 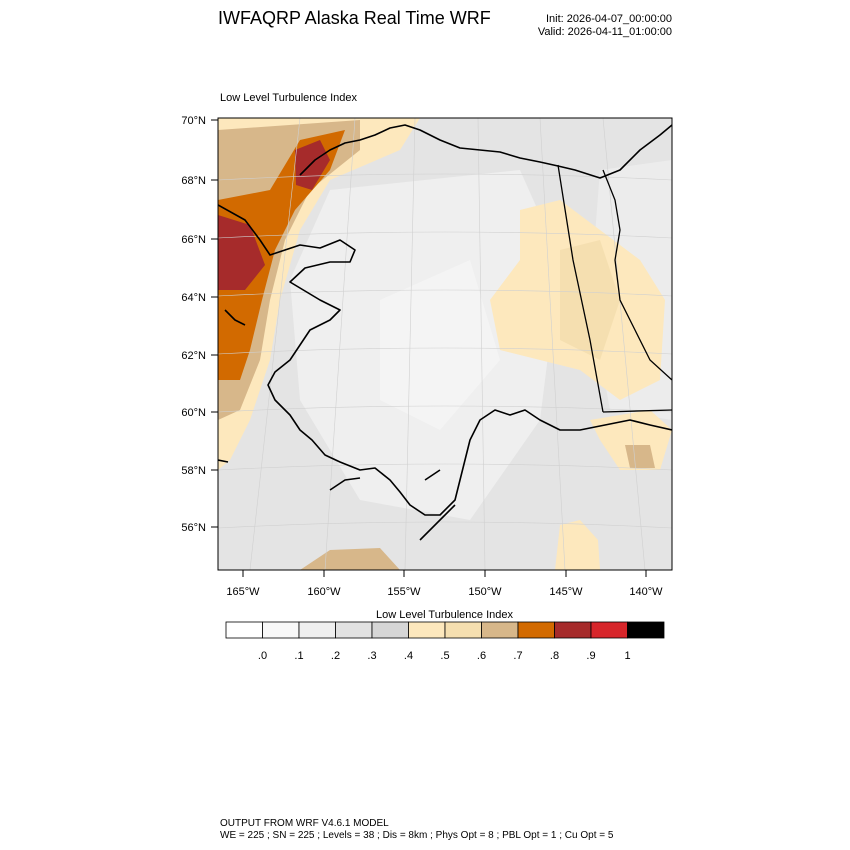 I want to click on lon-label: 145°W, so click(x=566, y=592).